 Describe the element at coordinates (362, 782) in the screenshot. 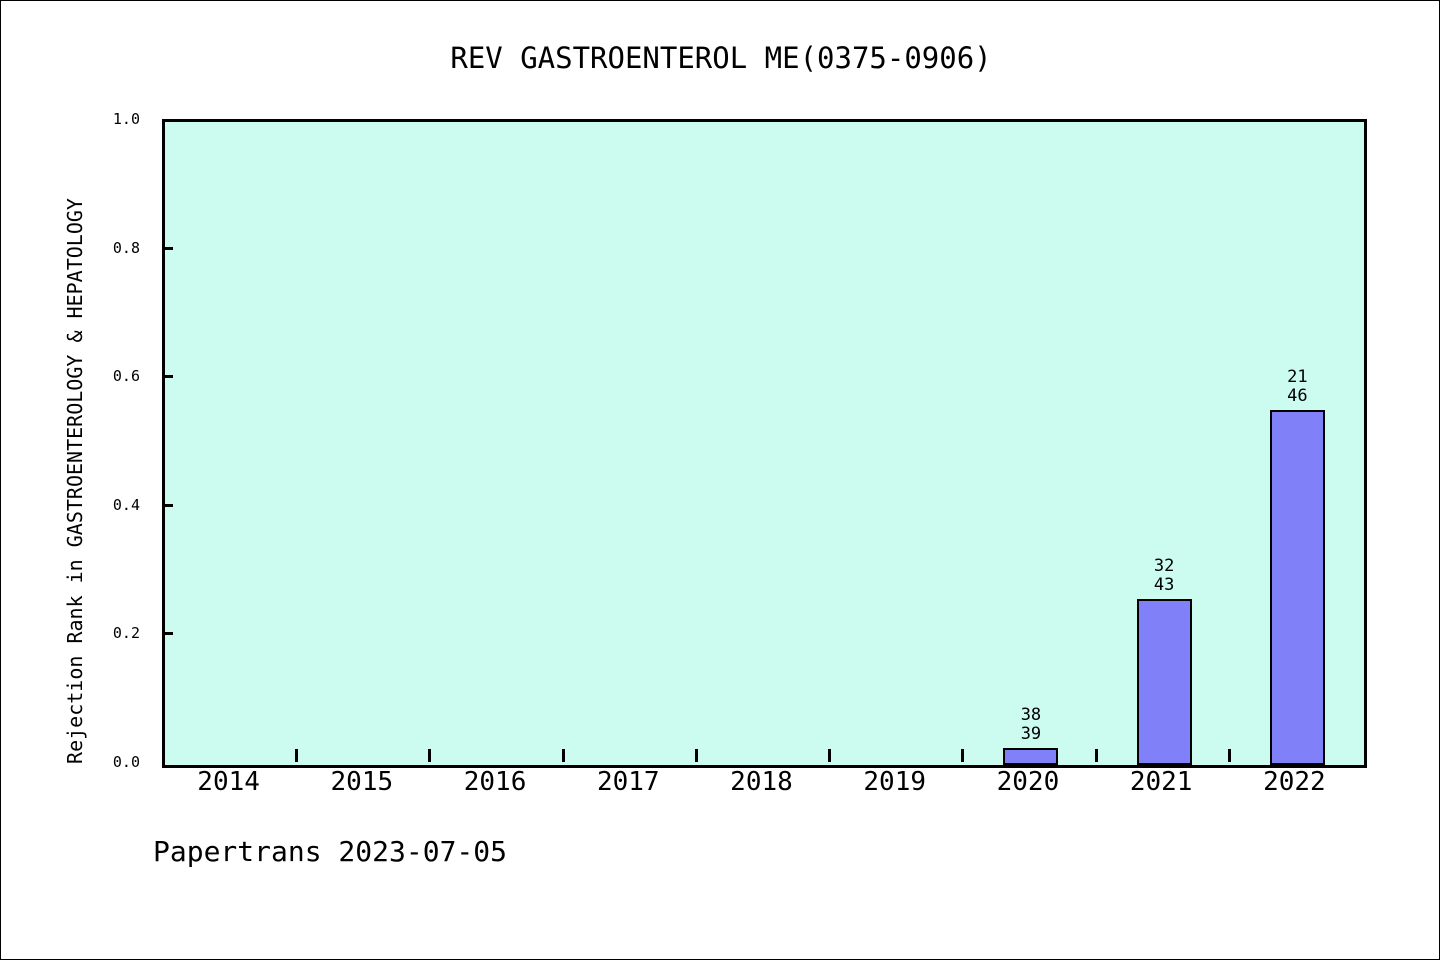

I see `x-axis-tick-label: 2015` at that location.